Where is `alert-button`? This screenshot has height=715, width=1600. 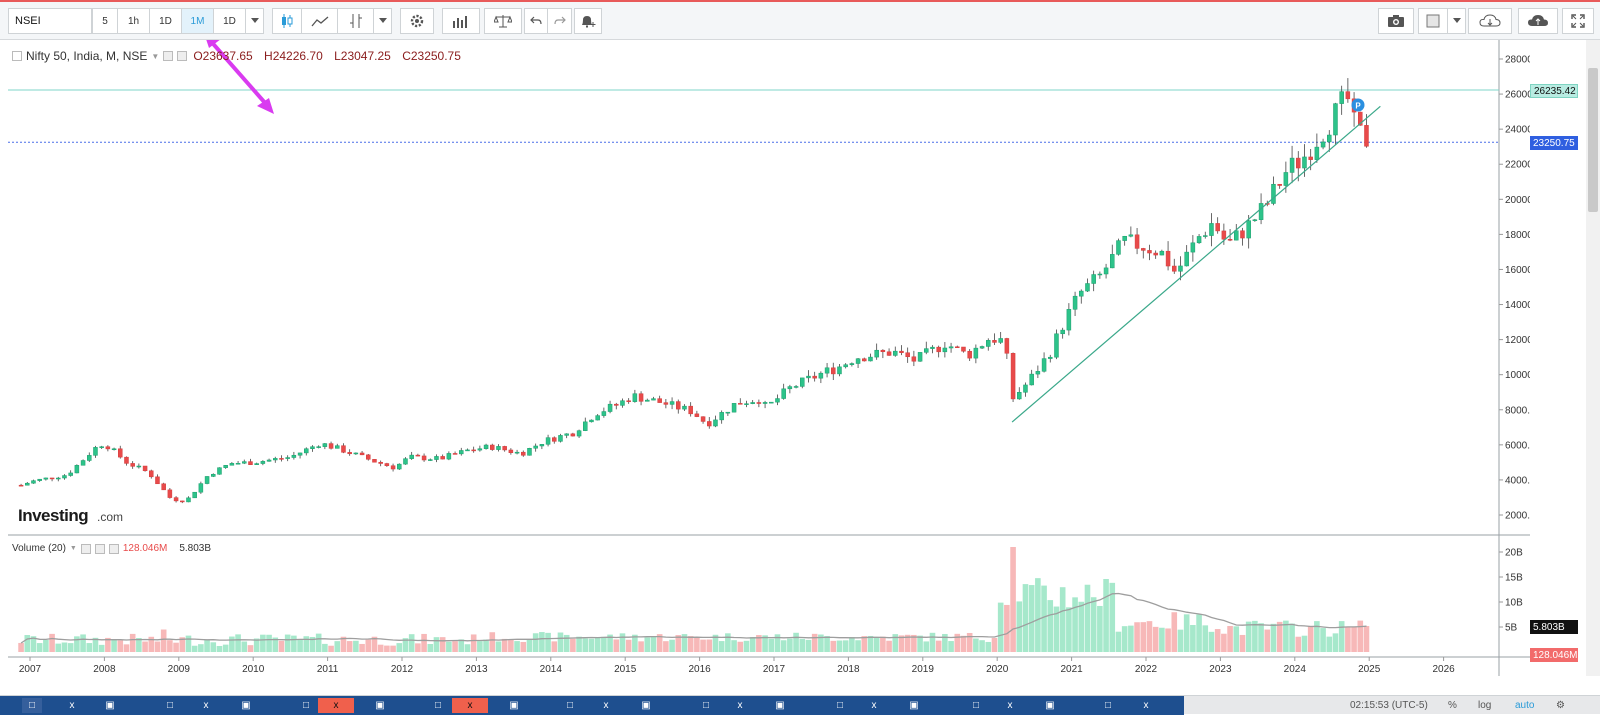
alert-button is located at coordinates (588, 21).